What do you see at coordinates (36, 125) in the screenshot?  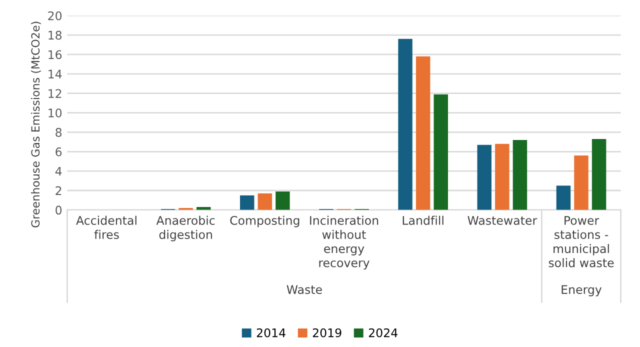 I see `y-axis-title: Greenhouse Gas Emissions (MtCO2e)` at bounding box center [36, 125].